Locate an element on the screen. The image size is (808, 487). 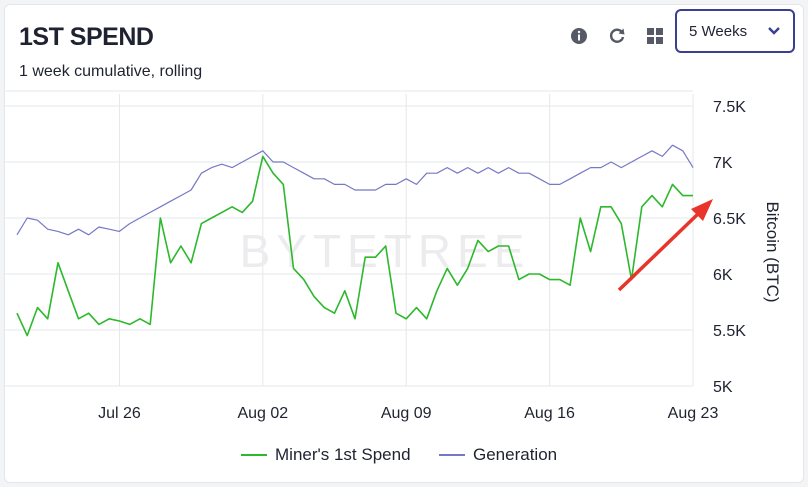
y-tick-label: 6K is located at coordinates (723, 275).